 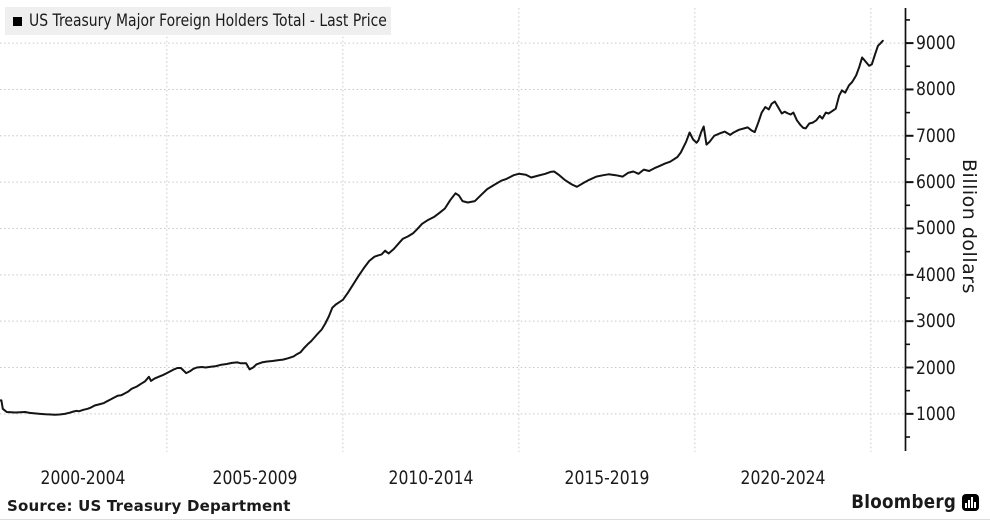 I want to click on x-axis-tick-label: 2000-2004, so click(x=83, y=478).